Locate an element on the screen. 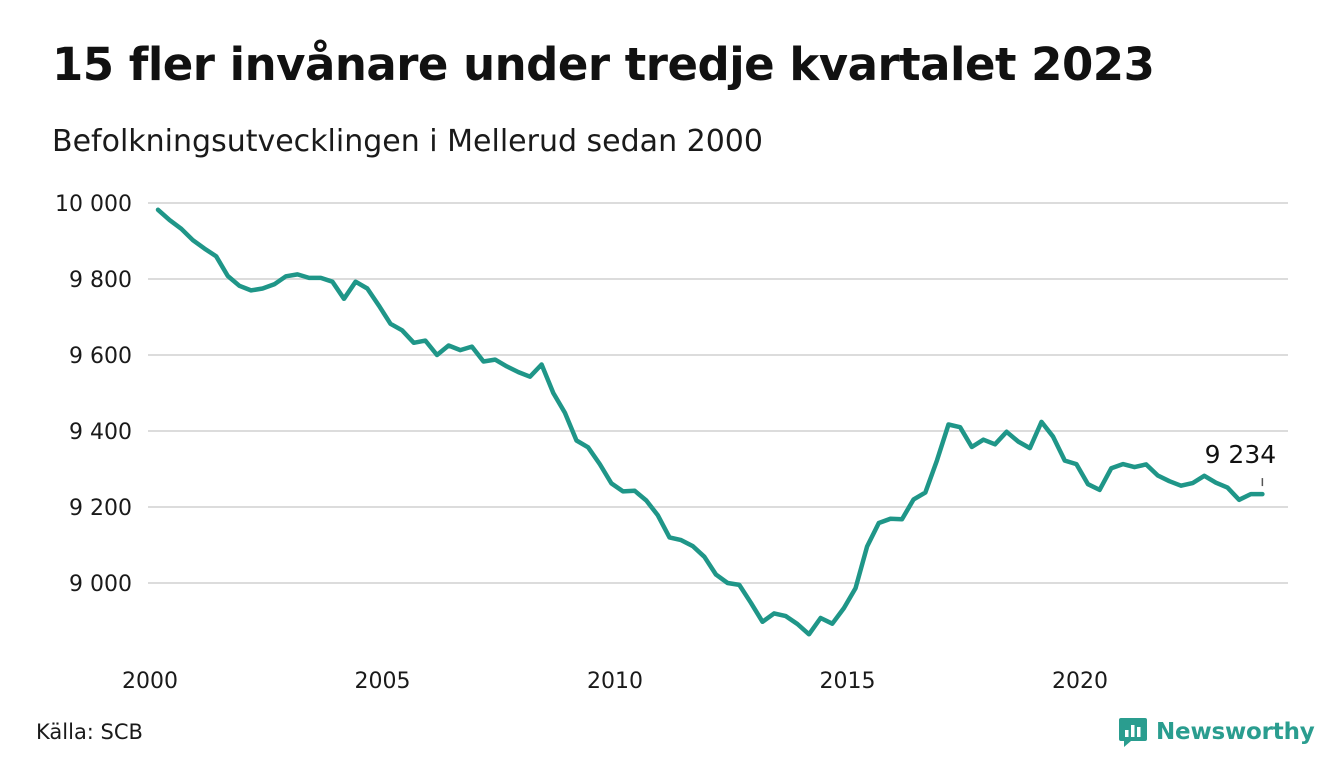 The image size is (1340, 780). x-tick-label: 2000 is located at coordinates (150, 681).